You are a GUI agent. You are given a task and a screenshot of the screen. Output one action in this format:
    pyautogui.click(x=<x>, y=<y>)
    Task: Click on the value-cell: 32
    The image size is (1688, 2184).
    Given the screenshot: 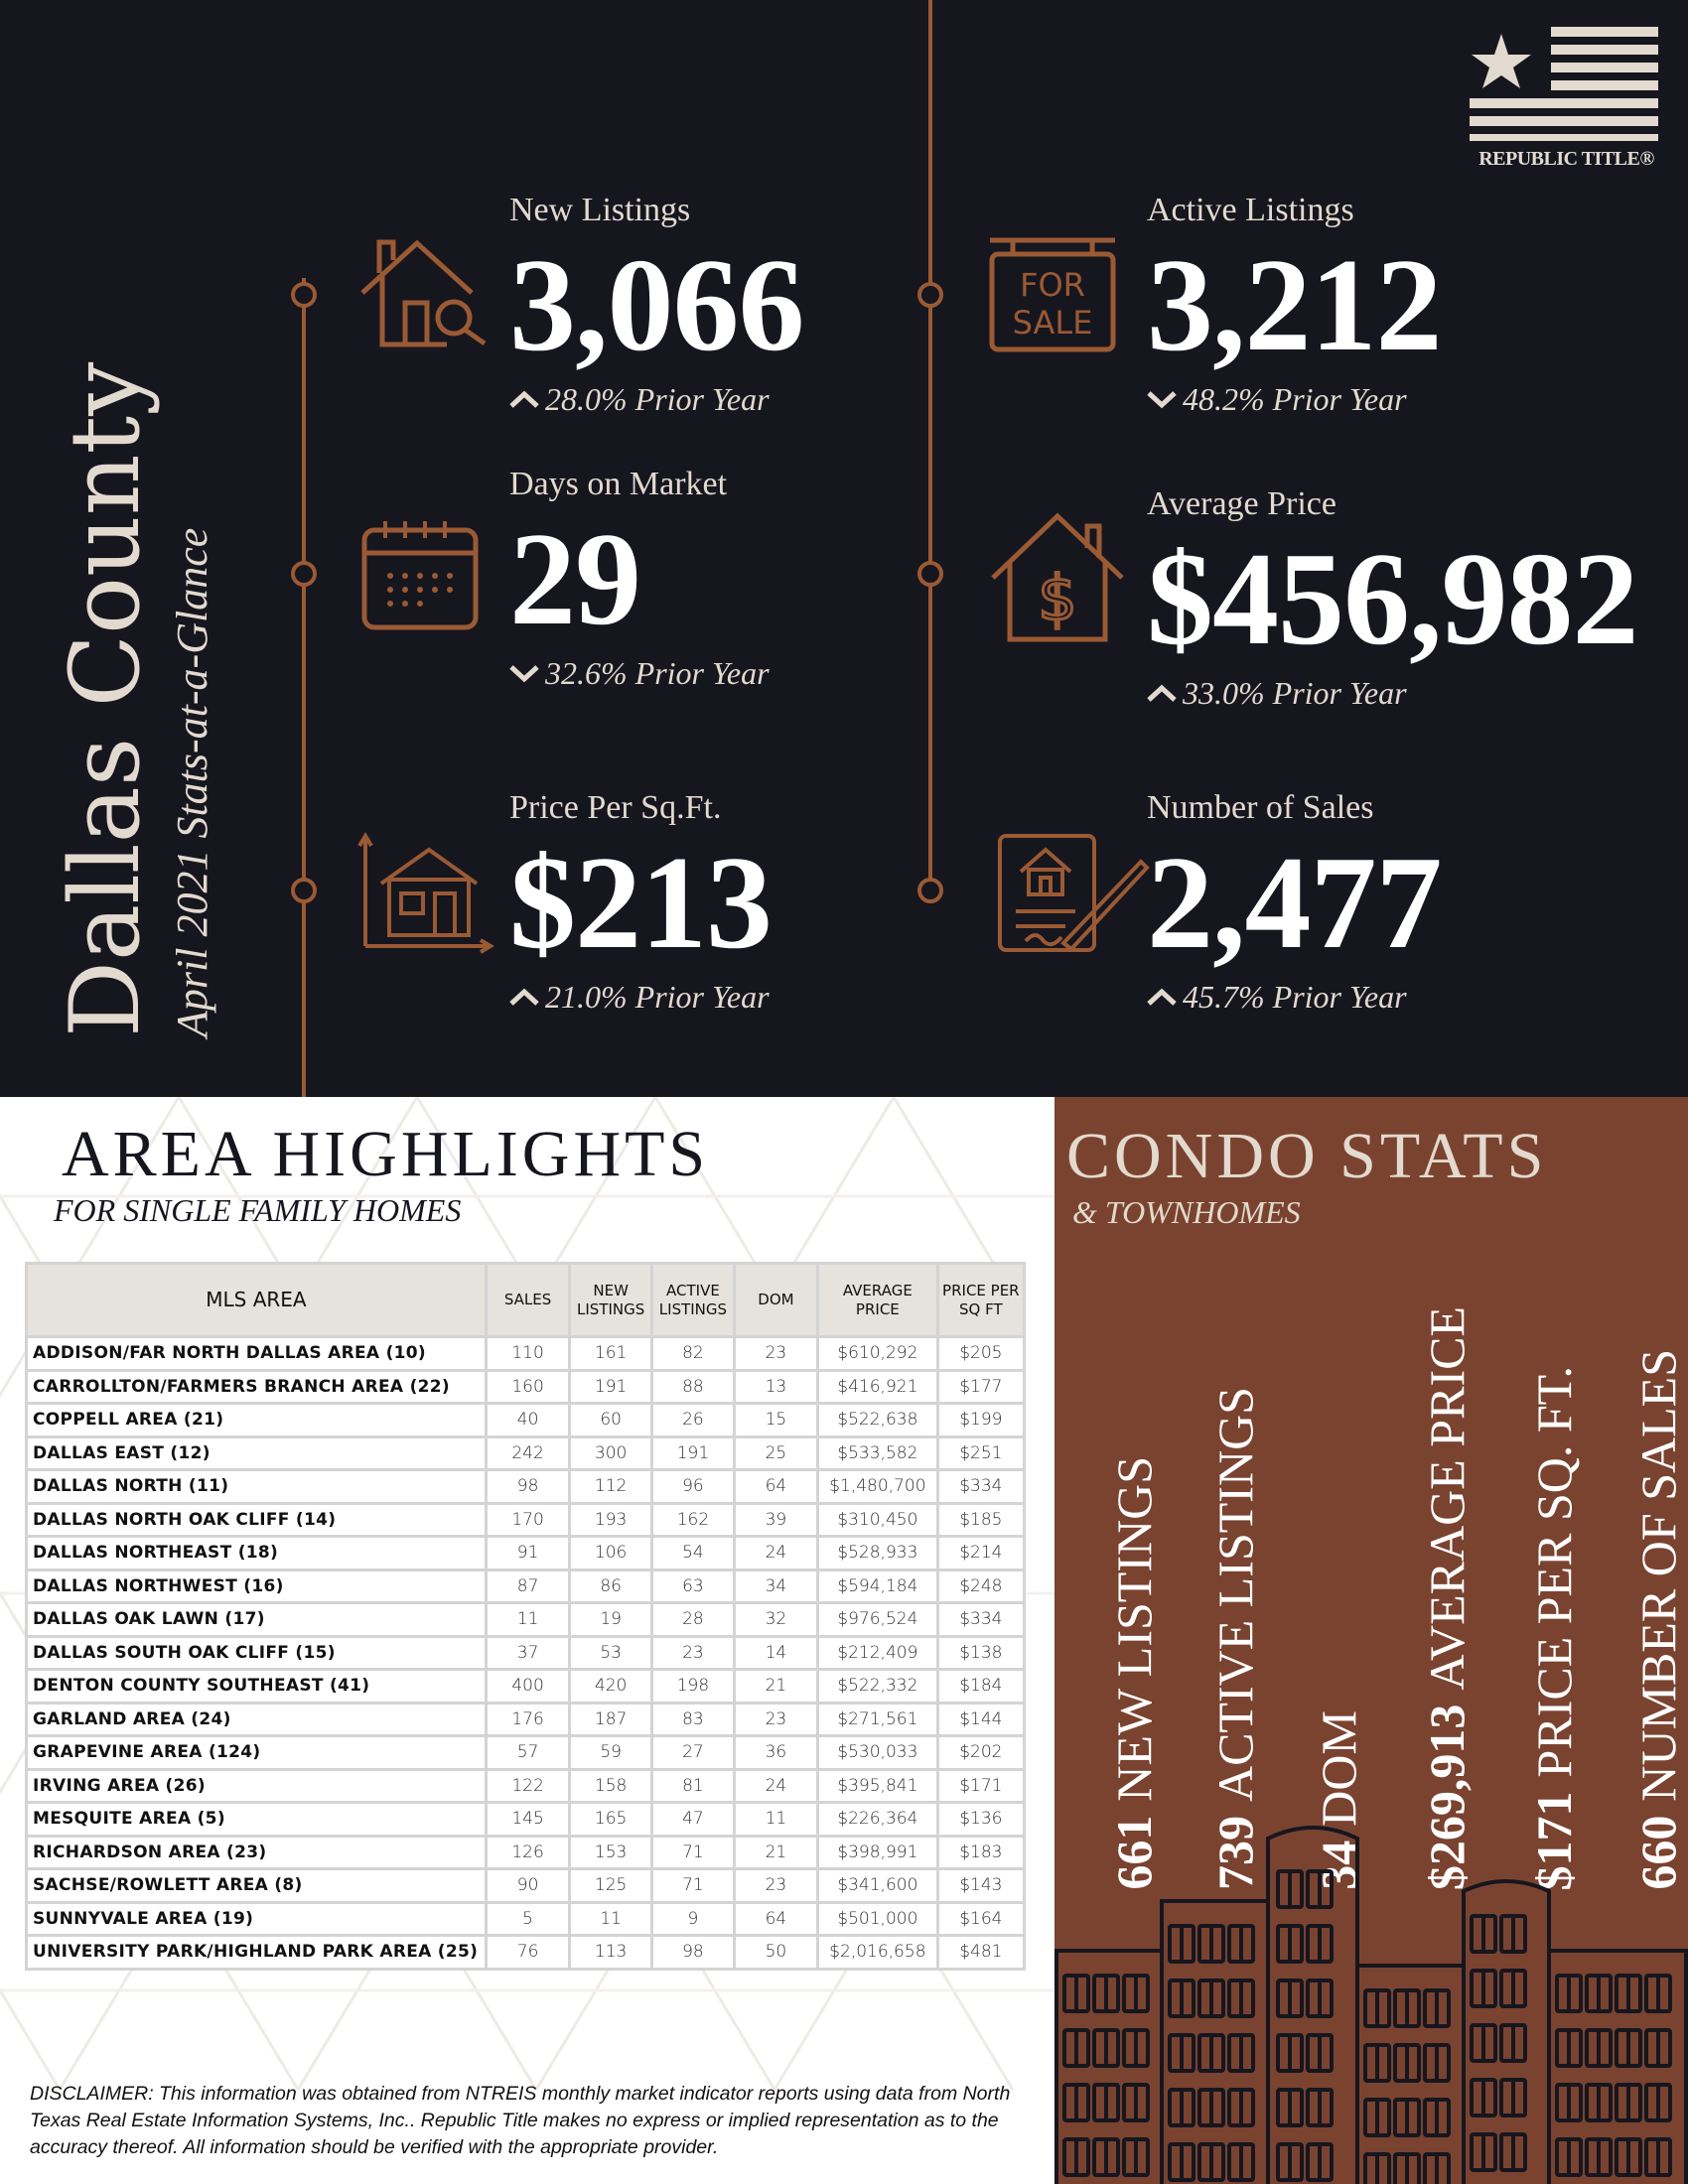 What is the action you would take?
    pyautogui.click(x=776, y=1619)
    